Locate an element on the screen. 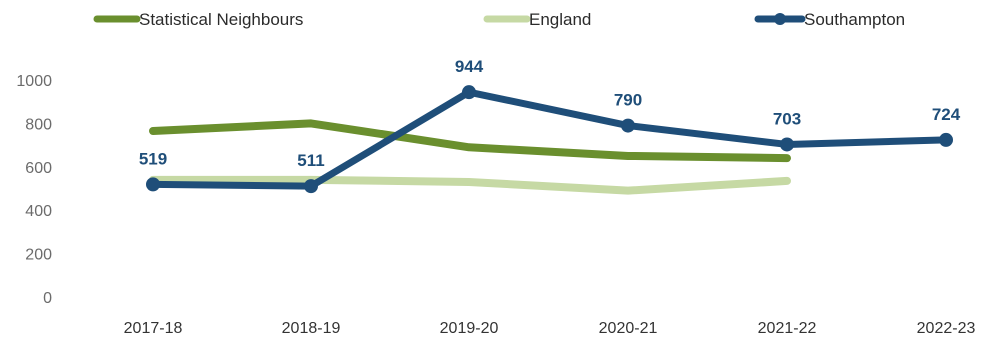 The width and height of the screenshot is (981, 339). y-tick-label: 1000 is located at coordinates (34, 81).